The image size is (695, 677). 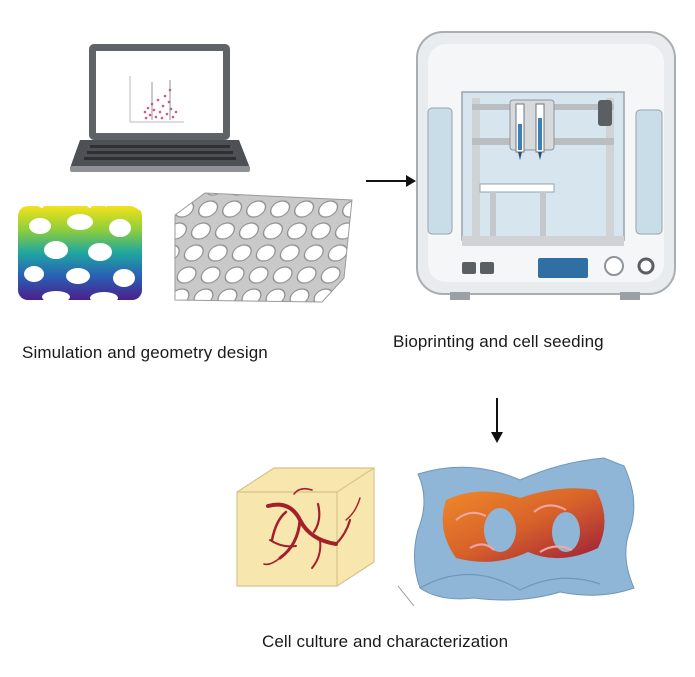 I want to click on arrow-down-icon, so click(x=497, y=420).